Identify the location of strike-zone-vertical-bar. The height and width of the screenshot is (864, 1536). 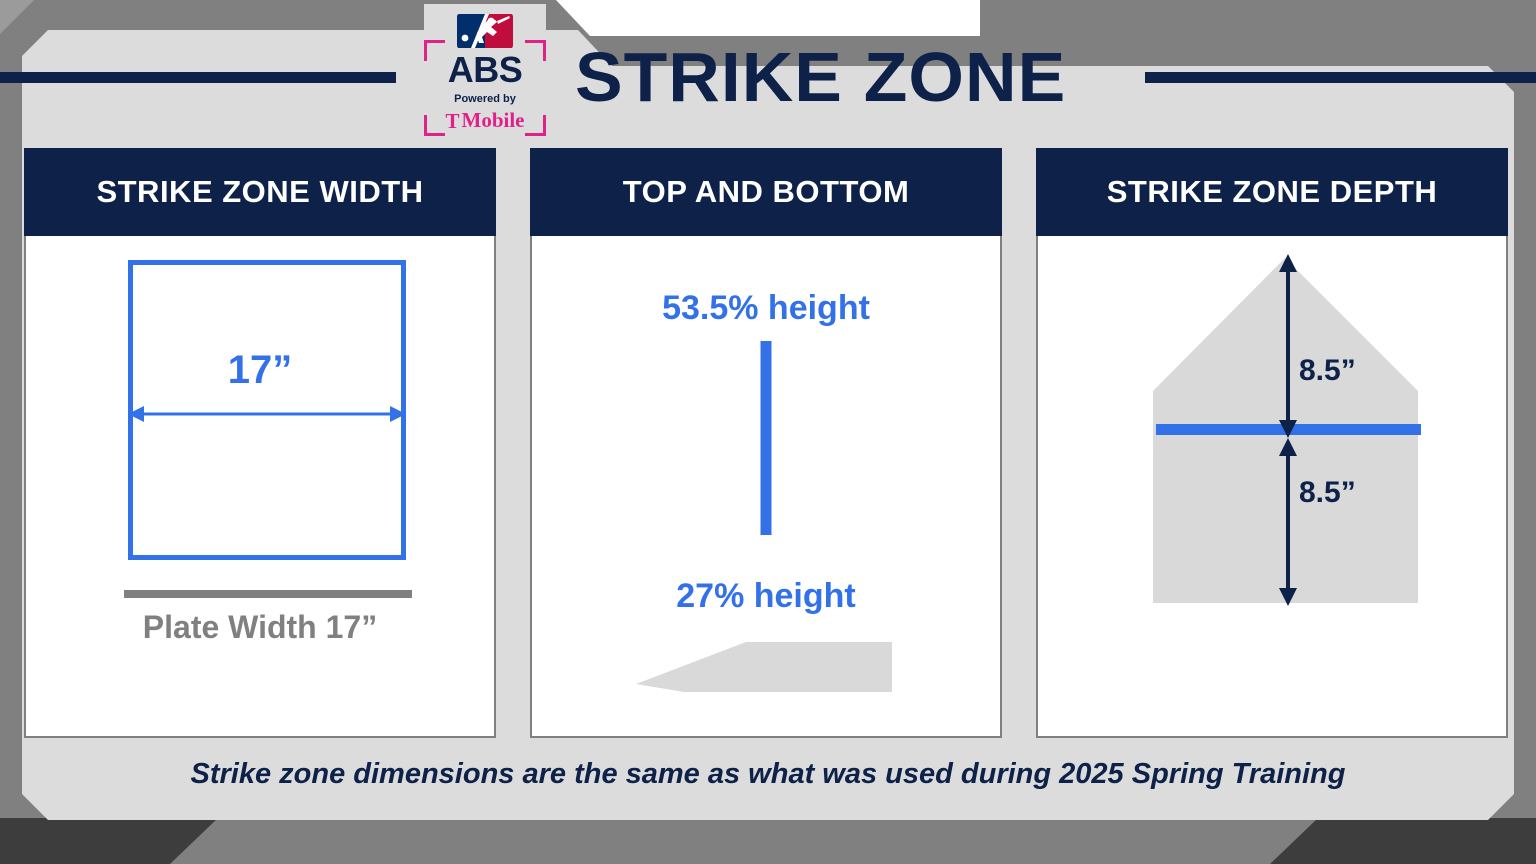
(766, 438).